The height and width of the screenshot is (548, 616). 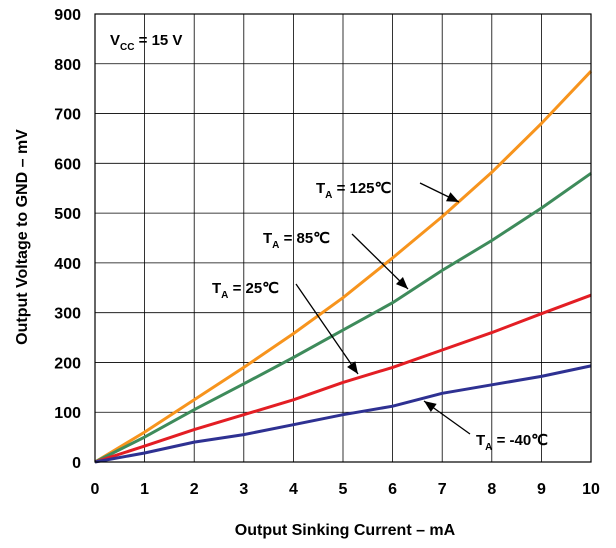 I want to click on y-tick-label: 400, so click(x=67, y=264).